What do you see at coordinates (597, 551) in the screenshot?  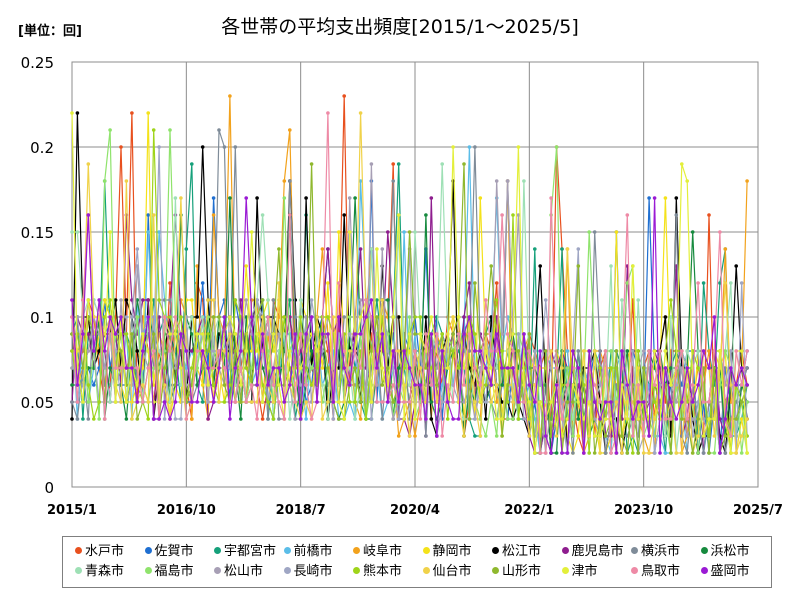 I see `legend-label: 鹿児島市` at bounding box center [597, 551].